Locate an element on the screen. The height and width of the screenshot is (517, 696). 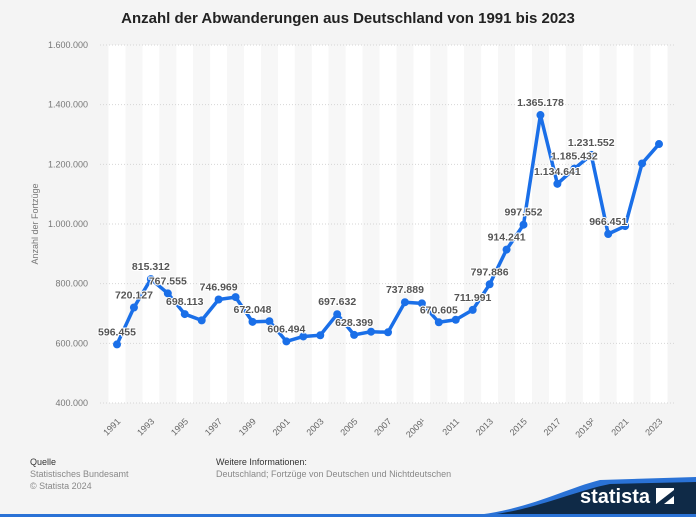
data-label: 1.185.432 is located at coordinates (574, 157).